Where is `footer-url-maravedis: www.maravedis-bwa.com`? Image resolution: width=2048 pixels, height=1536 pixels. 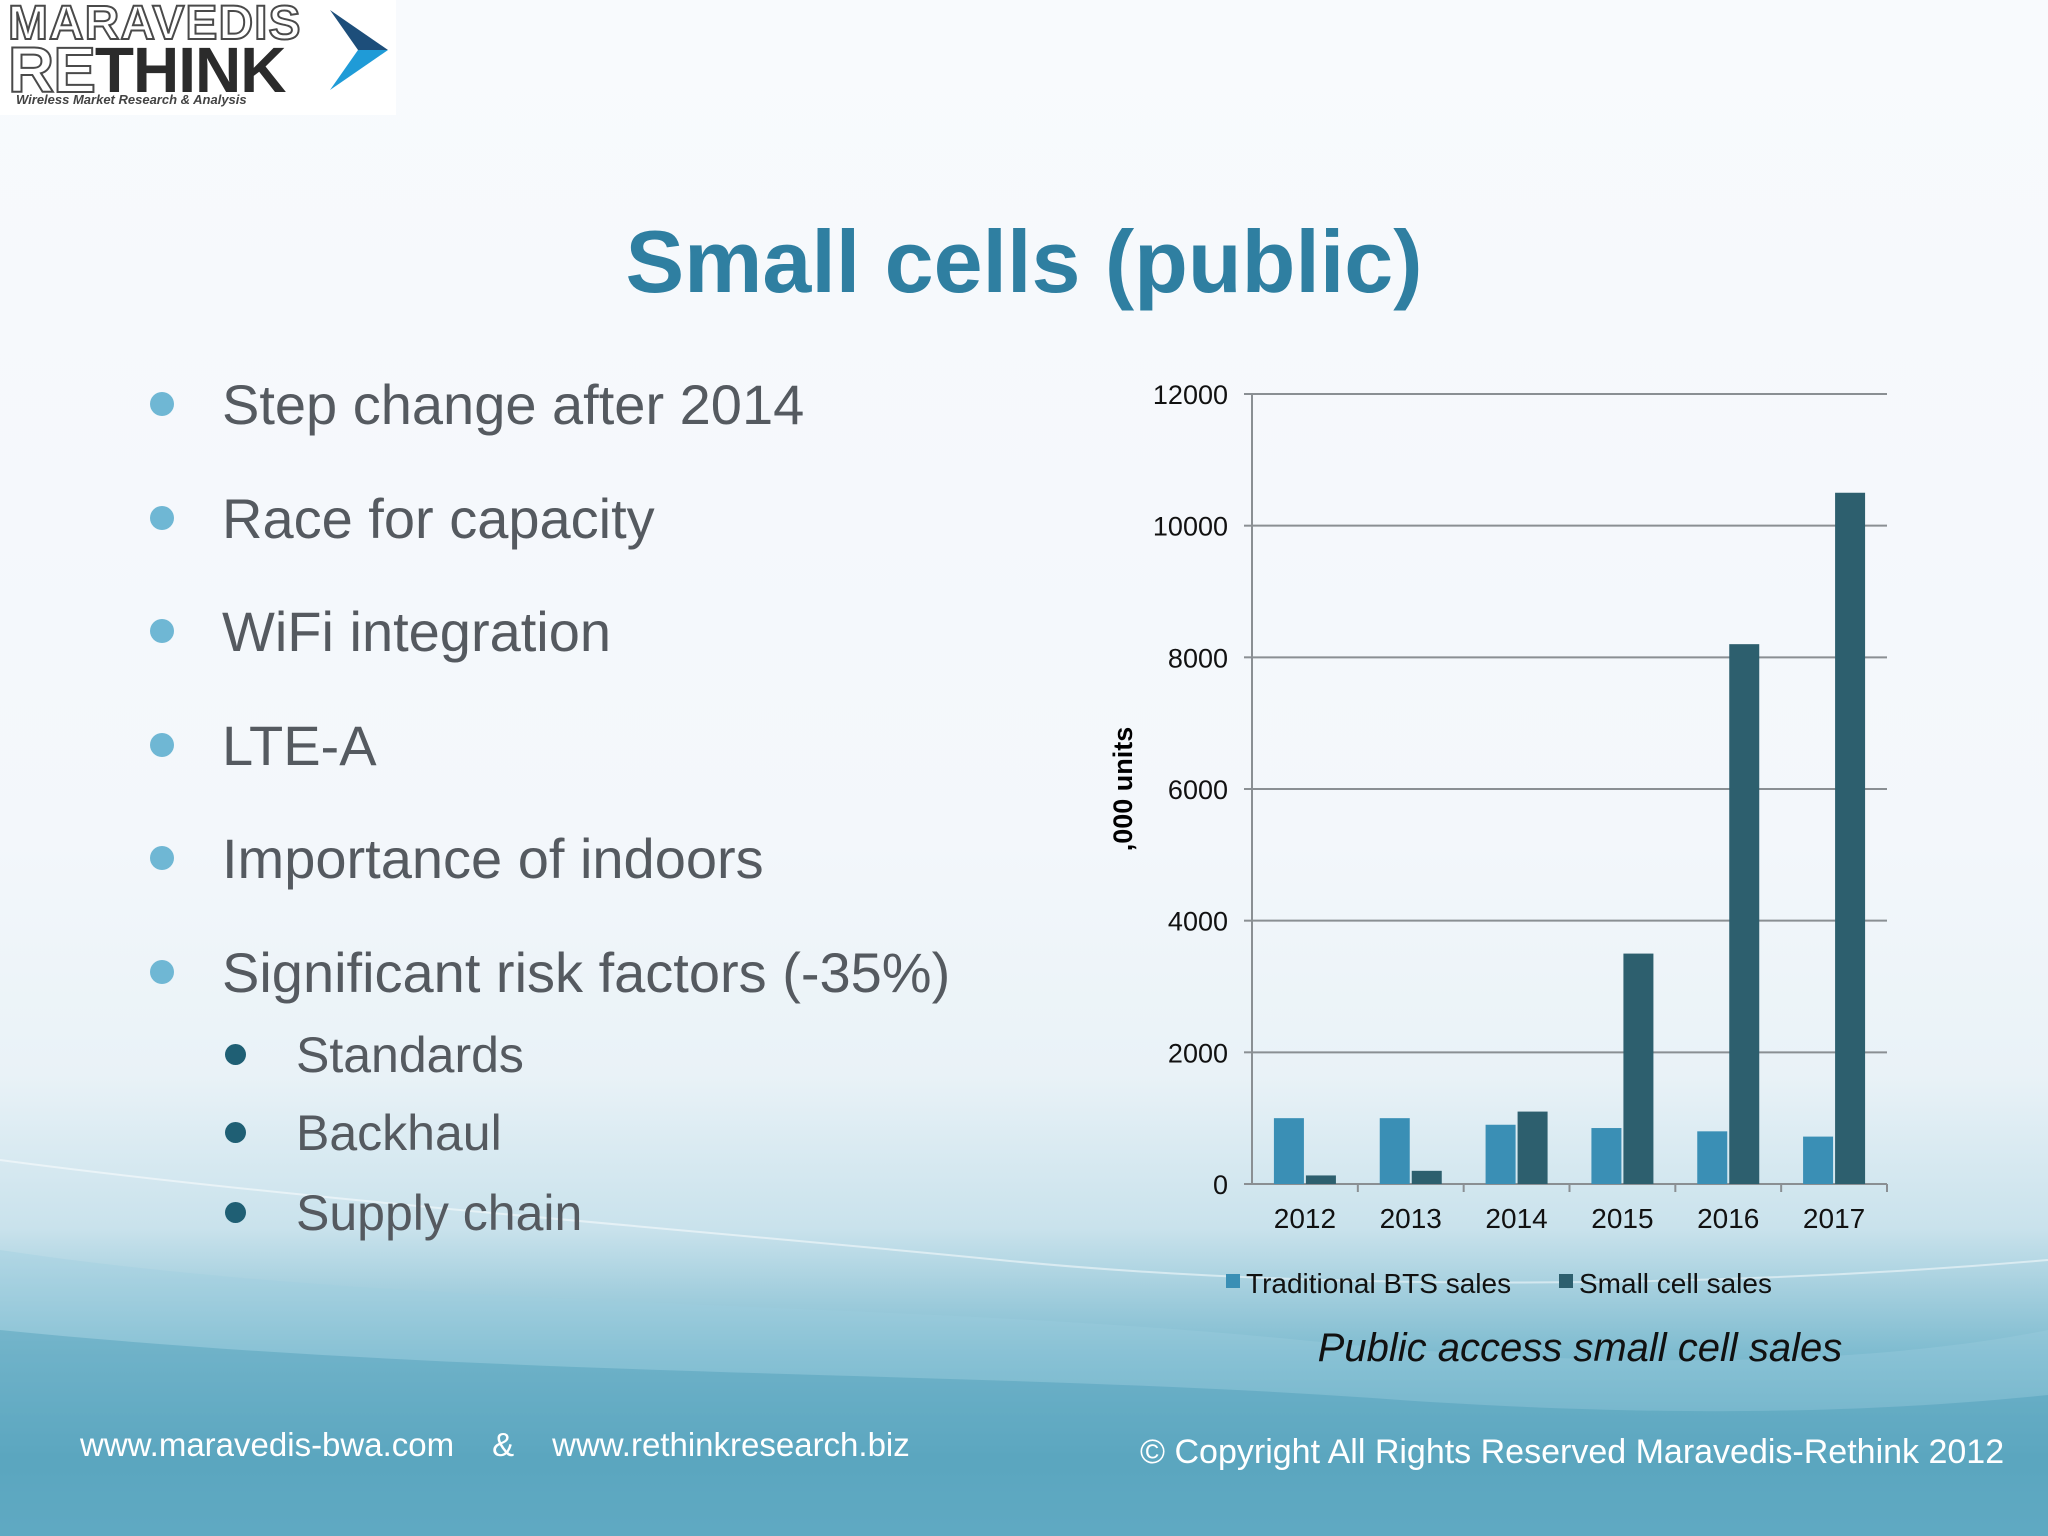
footer-url-maravedis: www.maravedis-bwa.com is located at coordinates (267, 1444).